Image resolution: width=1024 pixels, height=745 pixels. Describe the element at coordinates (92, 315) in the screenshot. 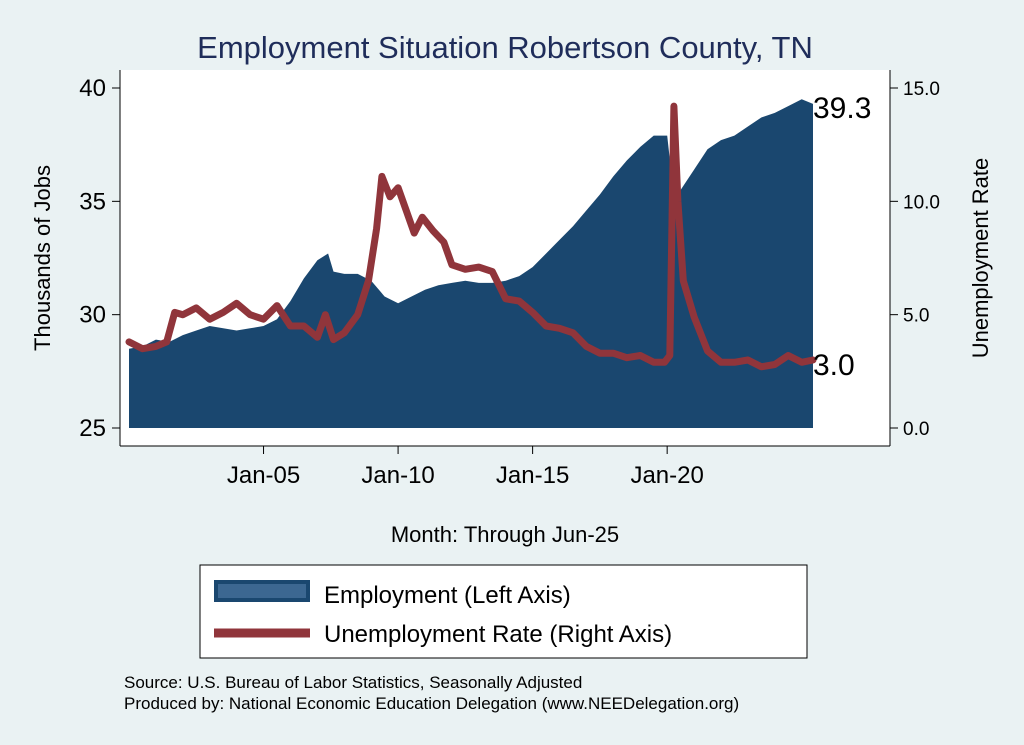

I see `y-left-tick-label-1: 30` at that location.